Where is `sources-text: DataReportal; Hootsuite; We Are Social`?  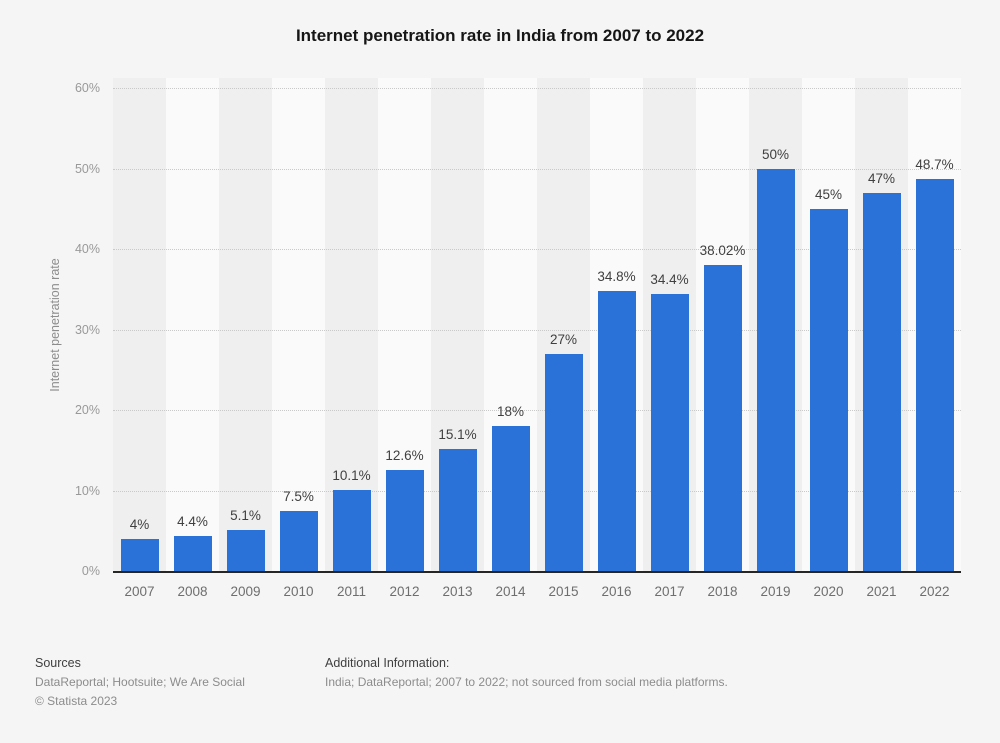
sources-text: DataReportal; Hootsuite; We Are Social is located at coordinates (140, 682).